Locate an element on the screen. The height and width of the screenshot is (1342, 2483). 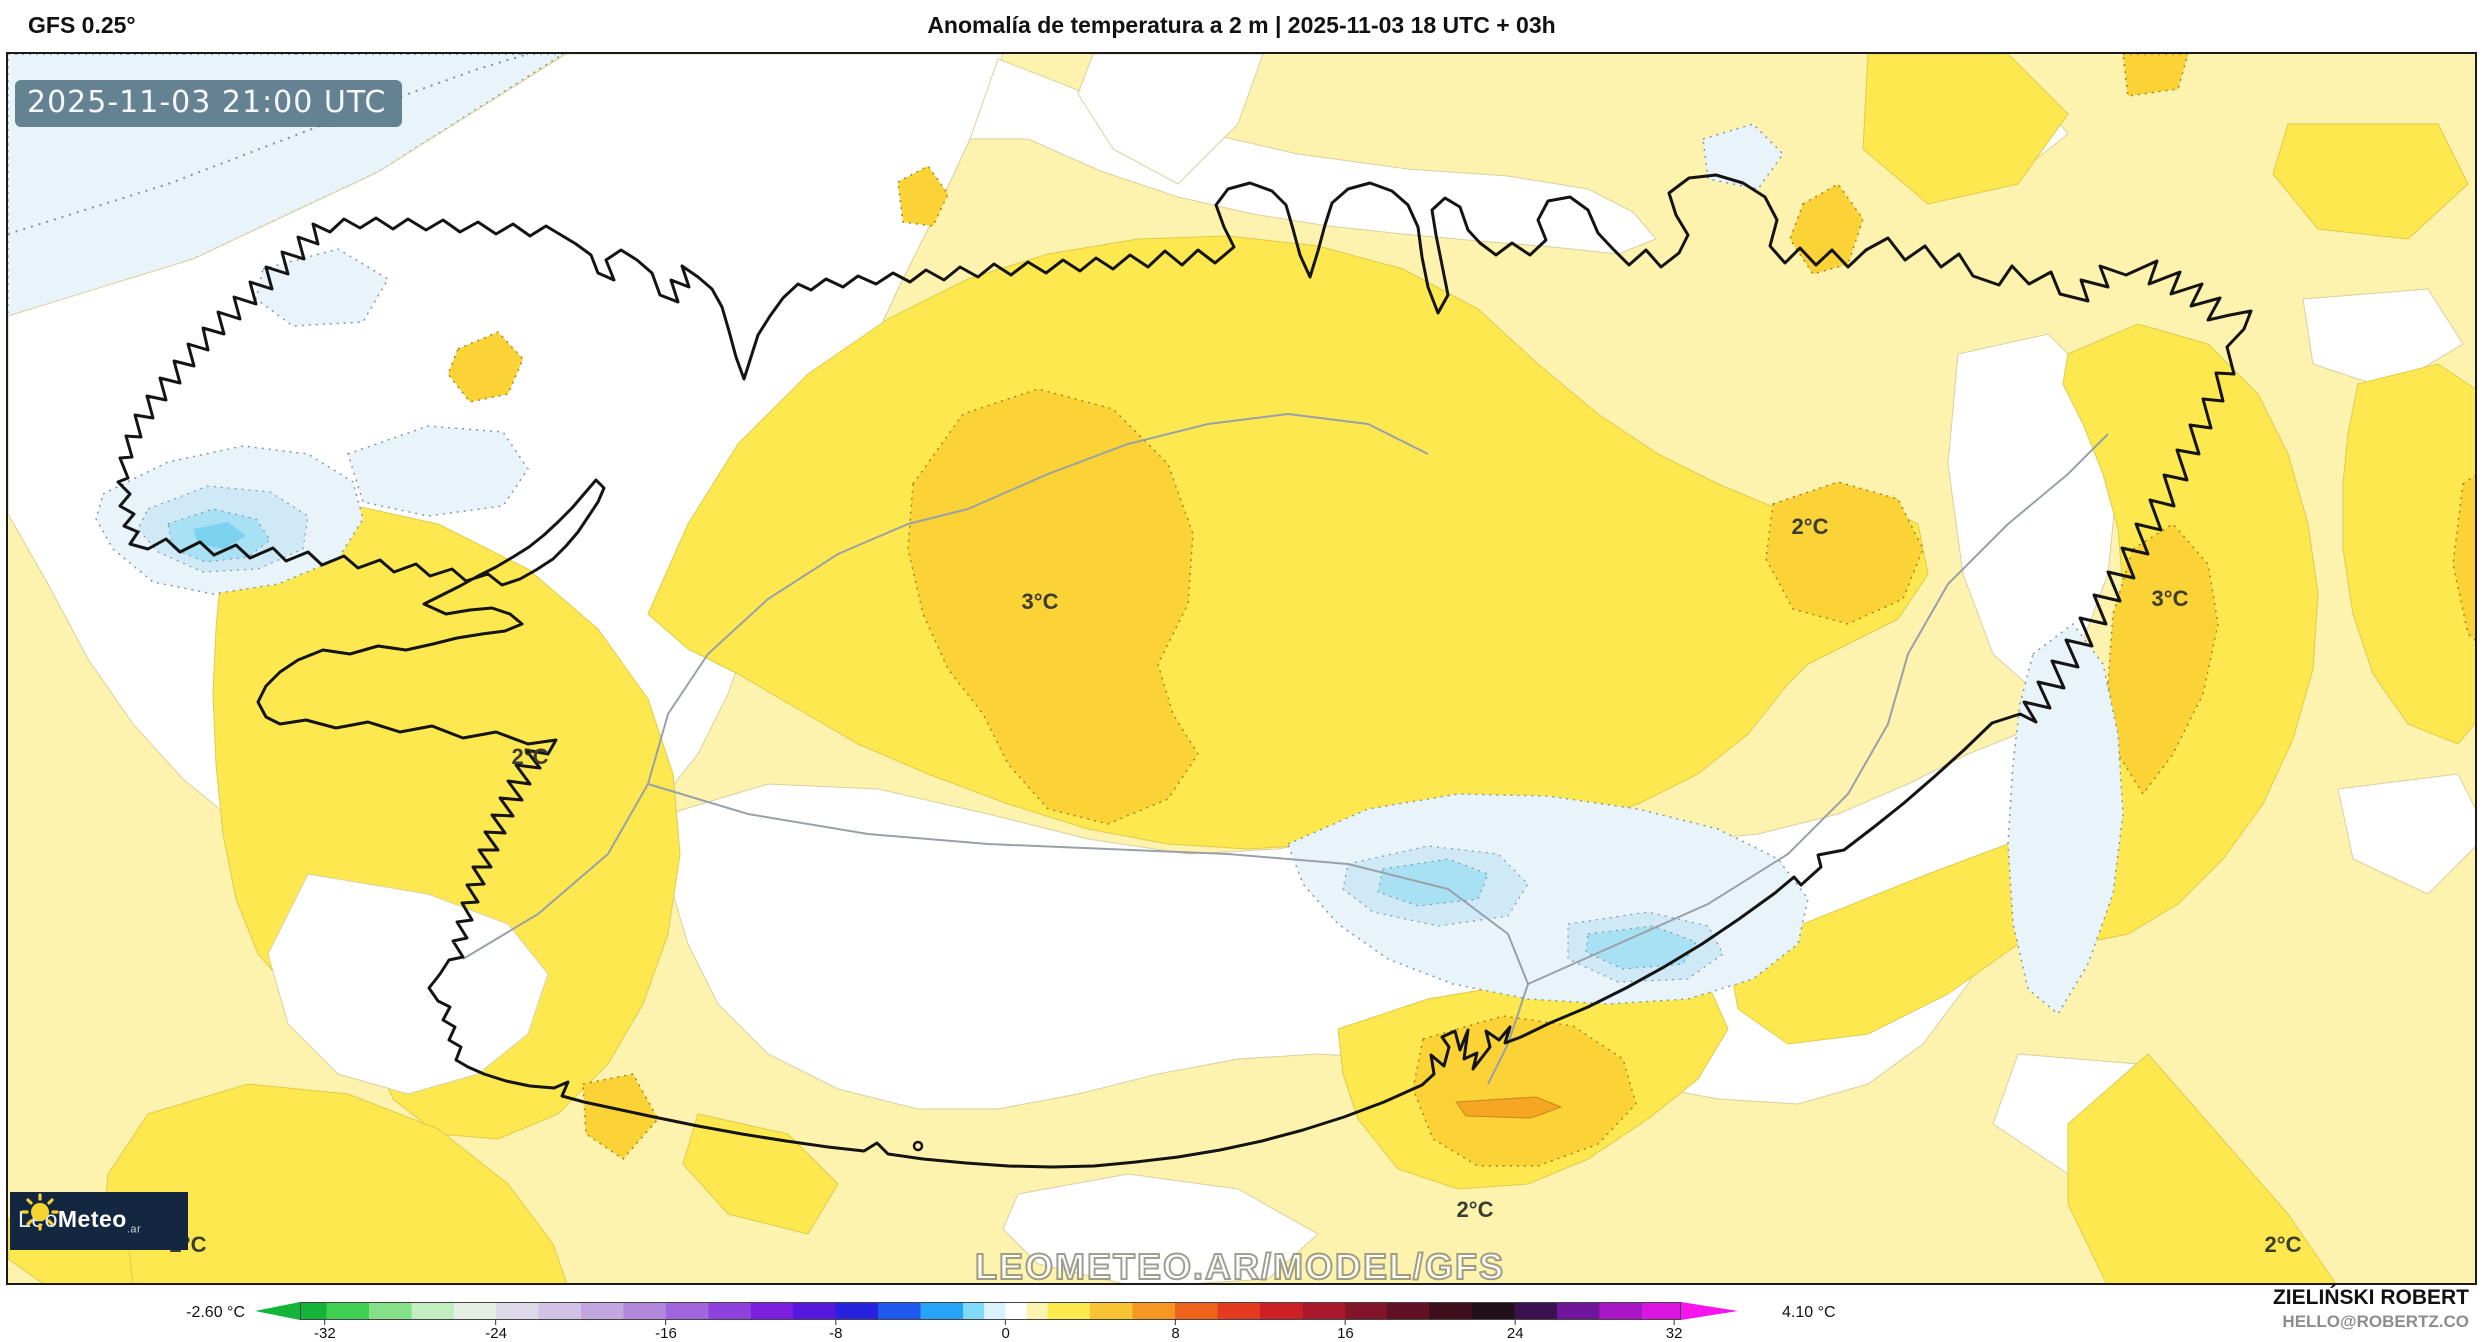
colorbar-tick: -8 is located at coordinates (835, 1331).